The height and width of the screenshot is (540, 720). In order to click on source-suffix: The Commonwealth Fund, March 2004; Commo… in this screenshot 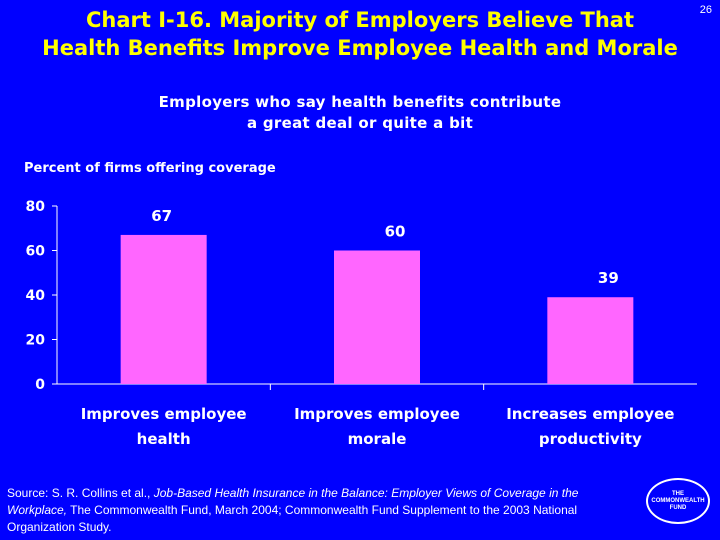, I will do `click(292, 518)`.